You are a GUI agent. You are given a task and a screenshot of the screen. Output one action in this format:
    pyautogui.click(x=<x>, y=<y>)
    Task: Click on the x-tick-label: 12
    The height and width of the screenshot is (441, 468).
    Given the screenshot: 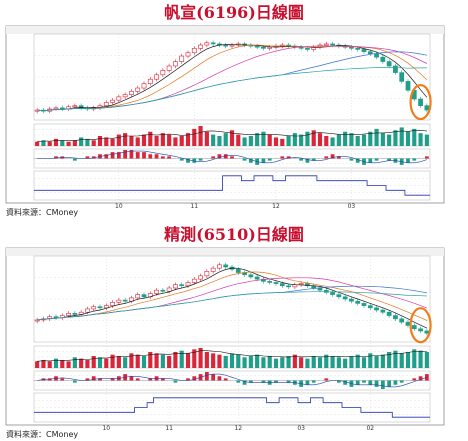 What is the action you would take?
    pyautogui.click(x=276, y=206)
    